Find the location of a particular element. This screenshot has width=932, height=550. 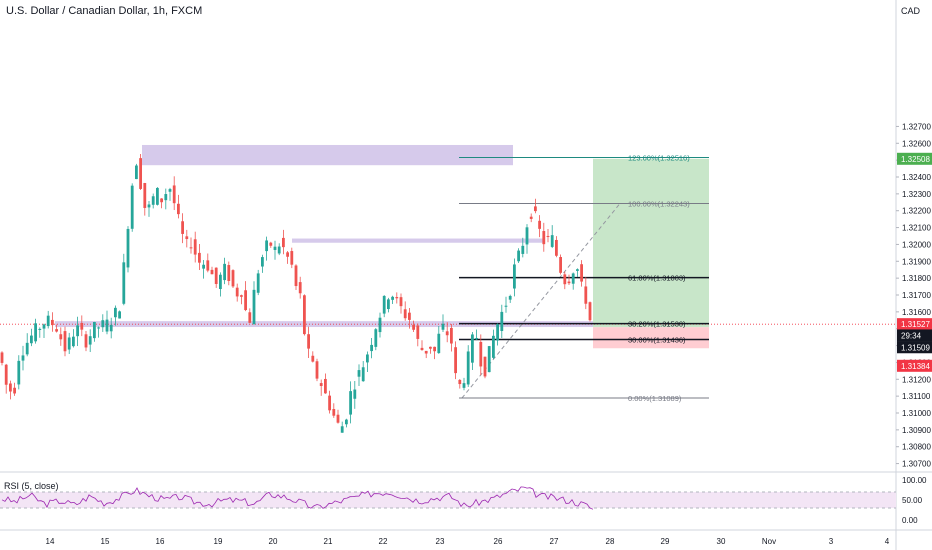

fib-level-label: 0.00%(1.31089) is located at coordinates (655, 398).